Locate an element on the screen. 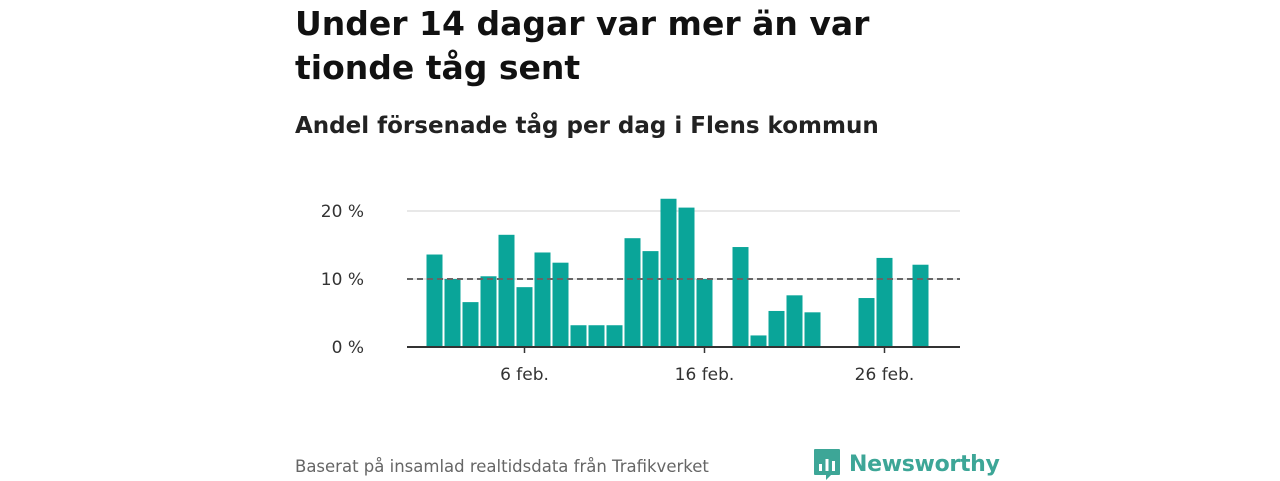  x-tick-label: 26 feb. is located at coordinates (885, 375).